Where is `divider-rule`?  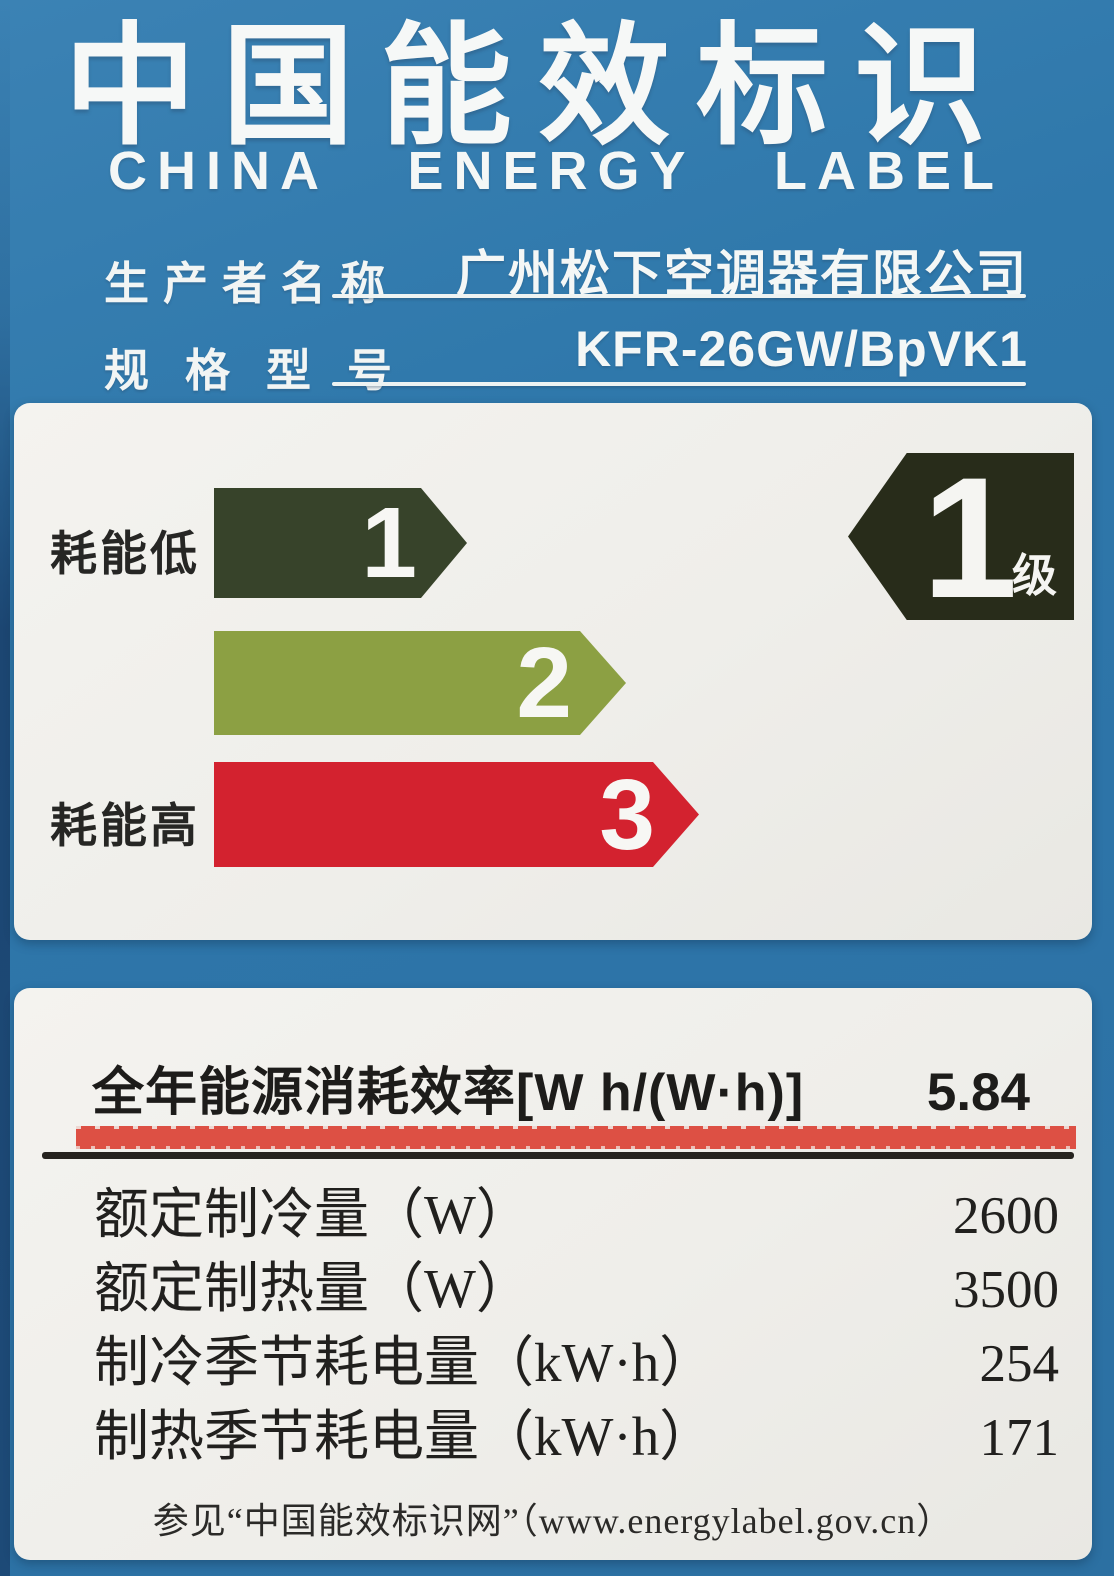 divider-rule is located at coordinates (558, 1155).